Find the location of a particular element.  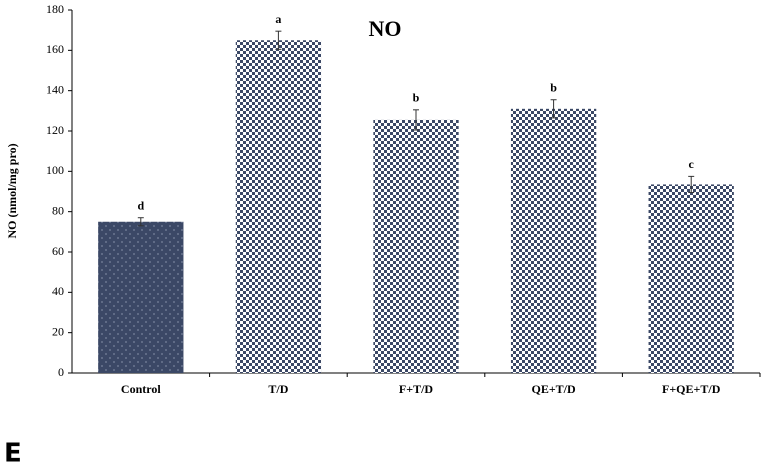

chart-title: NO is located at coordinates (385, 28).